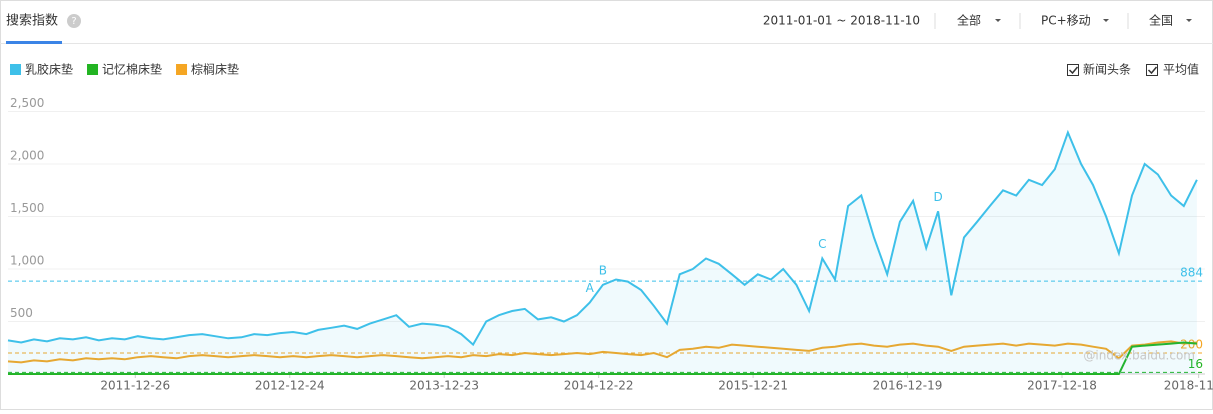 The image size is (1213, 414). What do you see at coordinates (937, 197) in the screenshot?
I see `annotation: D` at bounding box center [937, 197].